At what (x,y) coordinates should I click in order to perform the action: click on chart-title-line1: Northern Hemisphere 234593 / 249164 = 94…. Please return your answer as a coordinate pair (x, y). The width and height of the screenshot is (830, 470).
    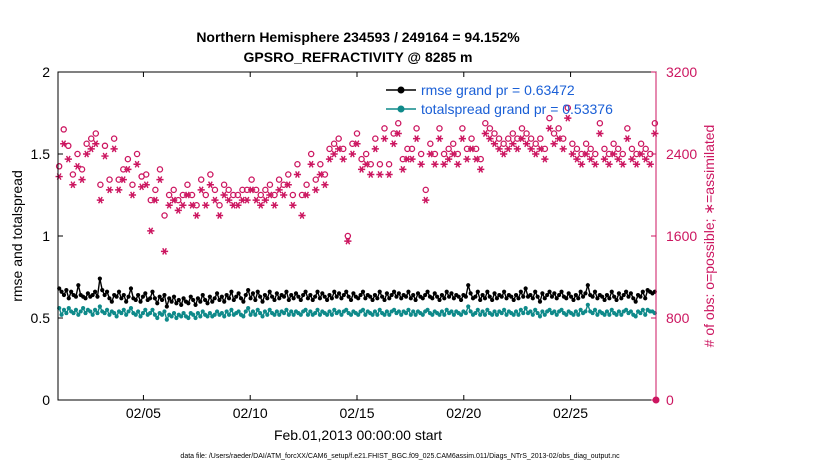
    Looking at the image, I should click on (358, 37).